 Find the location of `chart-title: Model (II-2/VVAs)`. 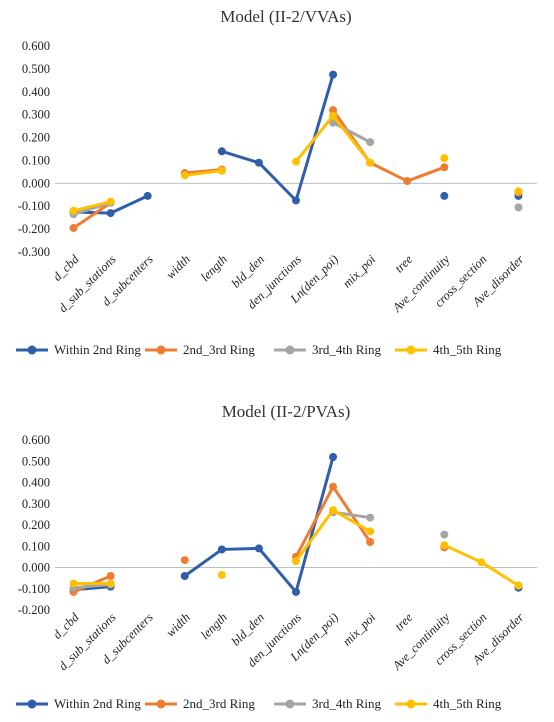

chart-title: Model (II-2/VVAs) is located at coordinates (285, 16).